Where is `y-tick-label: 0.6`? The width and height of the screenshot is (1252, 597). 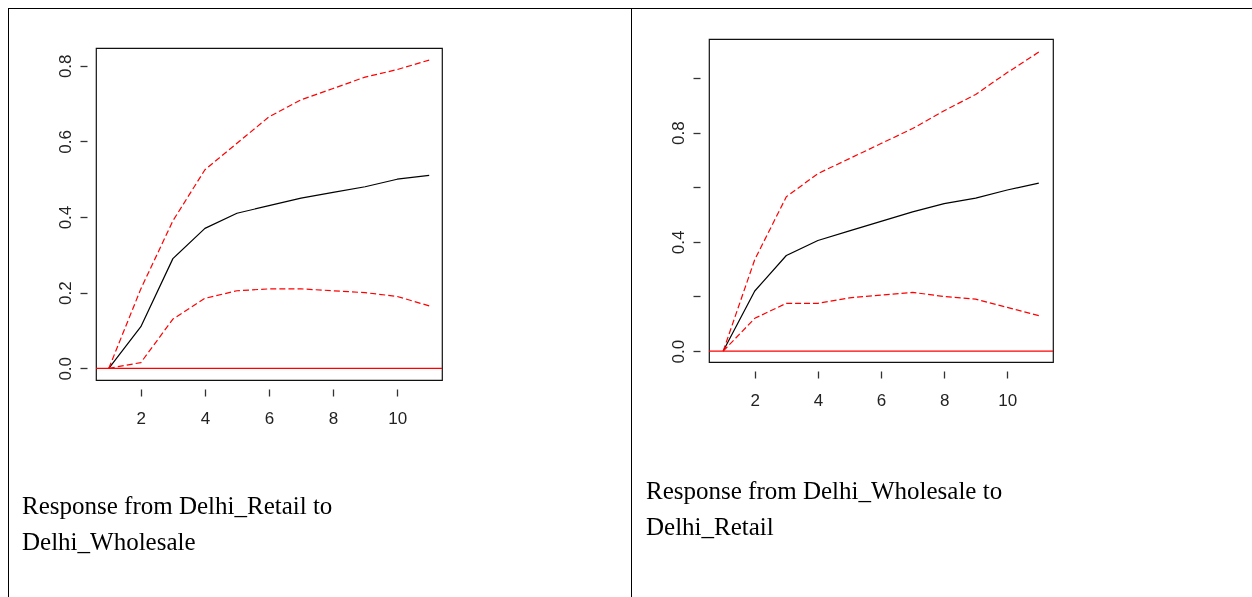 y-tick-label: 0.6 is located at coordinates (65, 142).